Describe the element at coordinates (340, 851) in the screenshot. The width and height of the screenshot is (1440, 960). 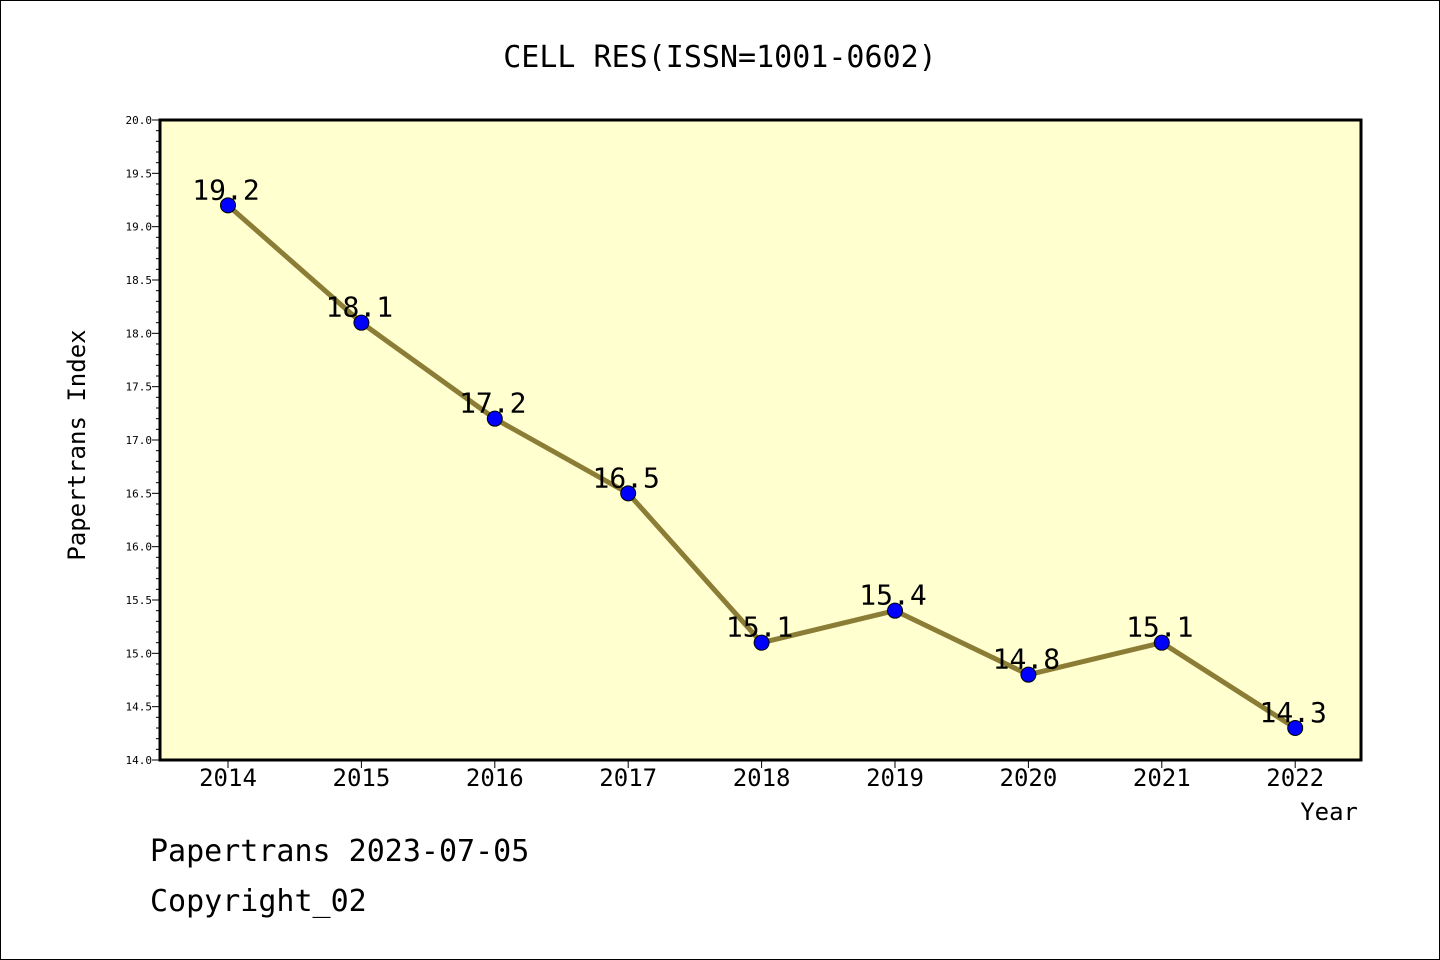
I see `footer-date: Papertrans 2023-07-05` at that location.